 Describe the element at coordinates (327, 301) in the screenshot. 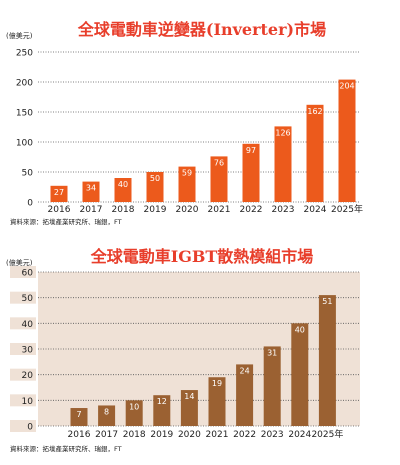

I see `data-label: 51` at that location.